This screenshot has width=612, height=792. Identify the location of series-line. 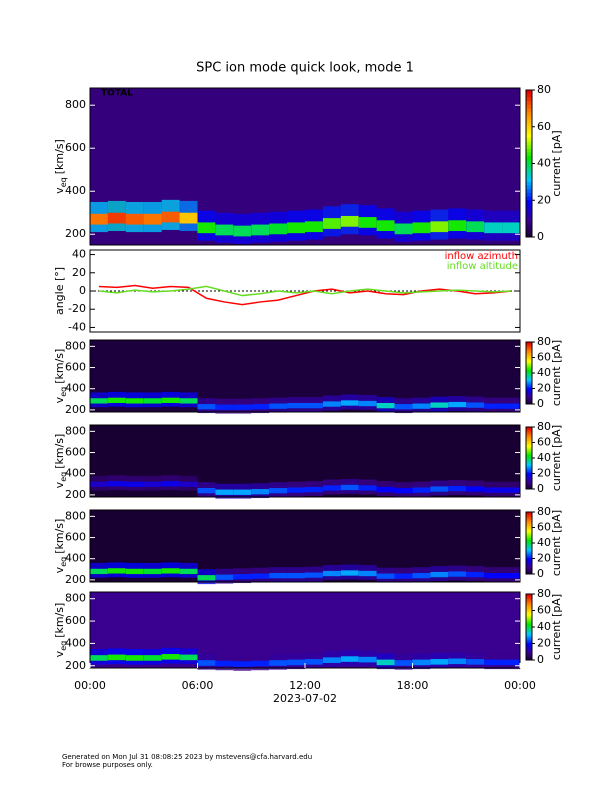
(305, 291).